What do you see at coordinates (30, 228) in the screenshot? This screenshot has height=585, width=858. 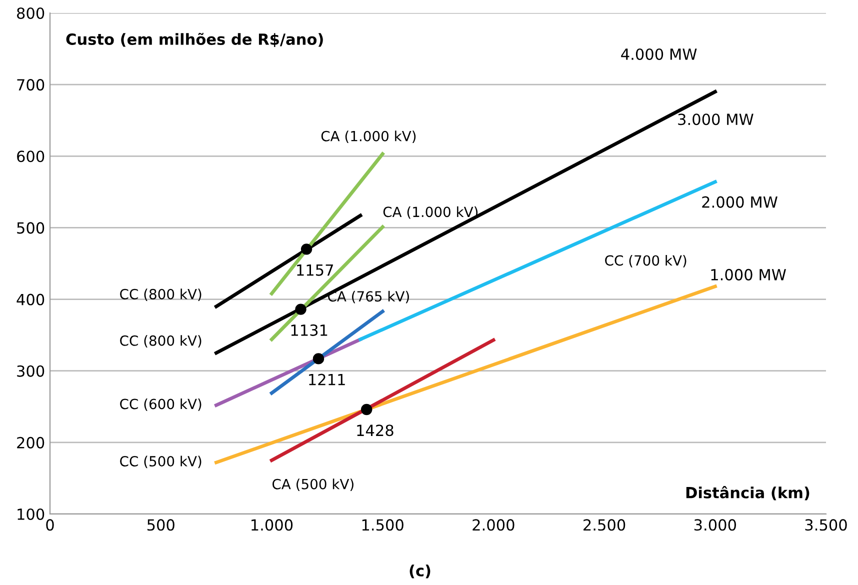 I see `y-tick-label: 500` at bounding box center [30, 228].